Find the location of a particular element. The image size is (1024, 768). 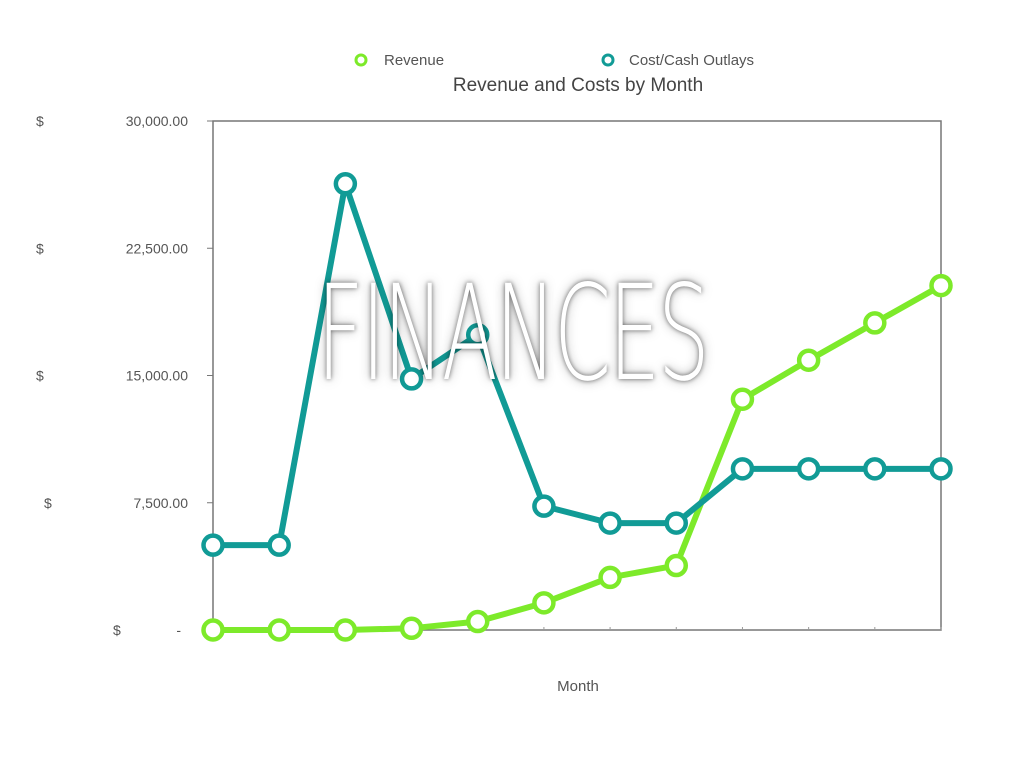

legend-label-costs: Cost/Cash Outlays is located at coordinates (691, 60).